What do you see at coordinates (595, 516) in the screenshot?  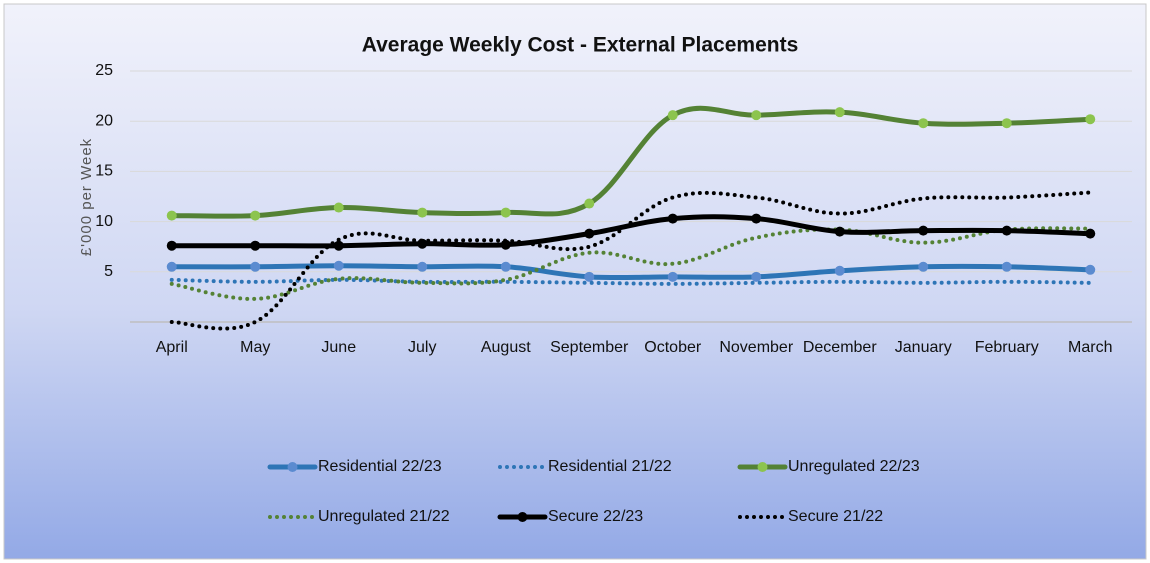 I see `legend-label: Secure 22/23` at bounding box center [595, 516].